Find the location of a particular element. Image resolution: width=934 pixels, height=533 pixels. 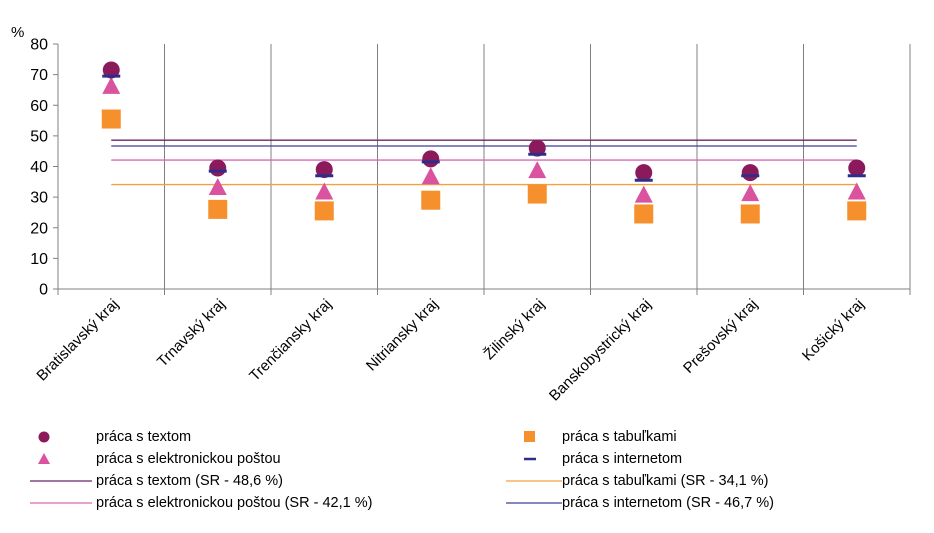

legend-label: práca s textom is located at coordinates (144, 437).